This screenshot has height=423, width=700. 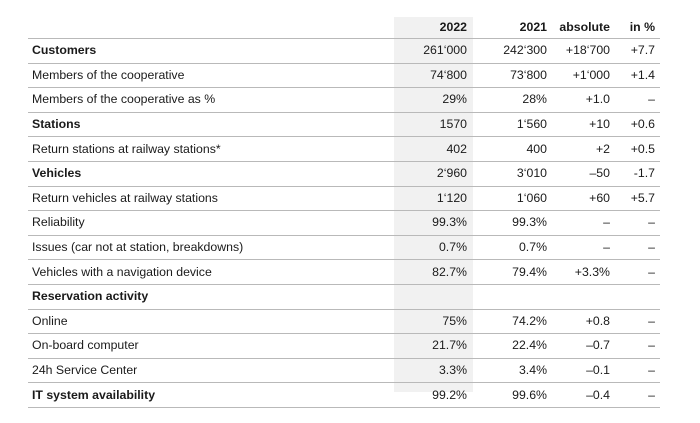 I want to click on value-2021: 0.7%, so click(x=532, y=247).